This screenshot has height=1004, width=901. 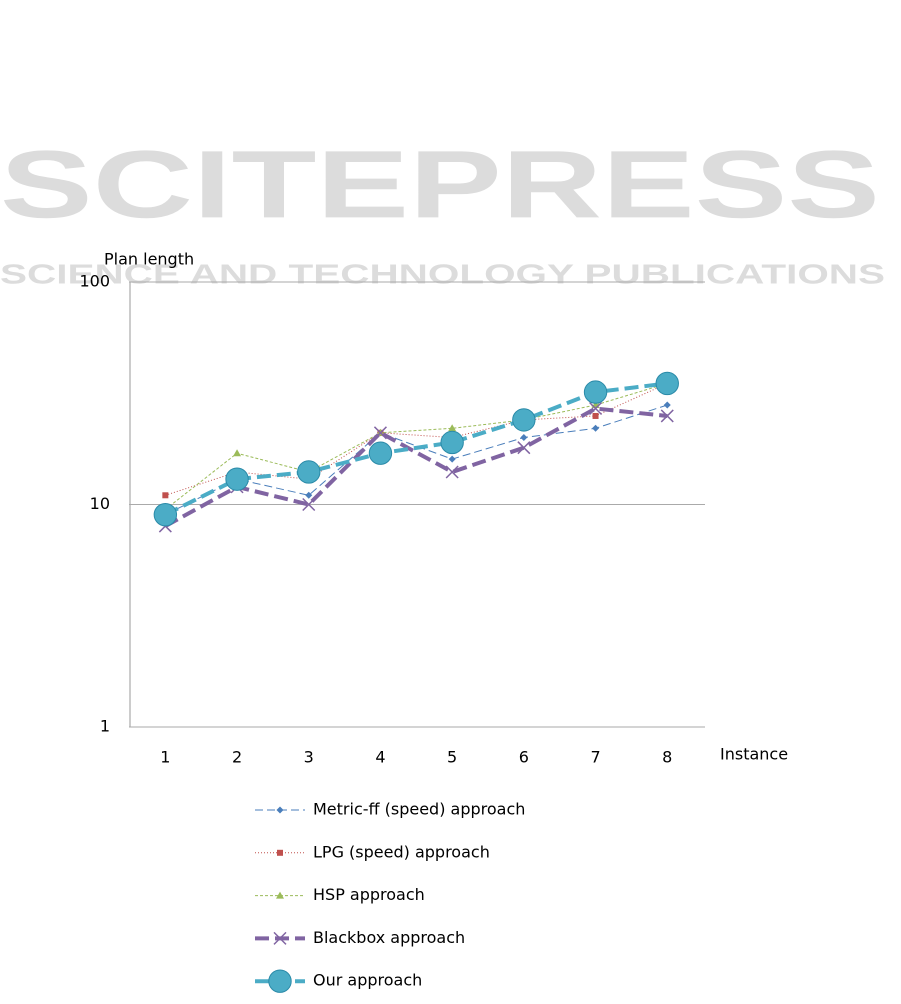 What do you see at coordinates (94, 281) in the screenshot?
I see `y-tick-label: 100` at bounding box center [94, 281].